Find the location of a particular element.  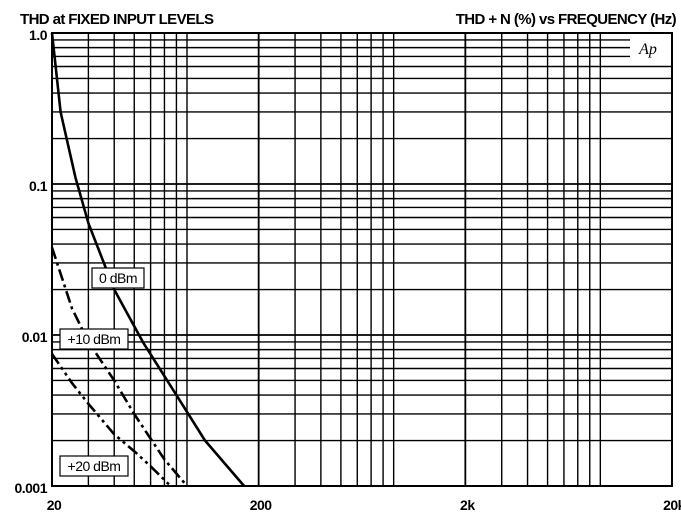

chart-title-right: THD + N (%) vs FREQUENCY (Hz) is located at coordinates (566, 19).